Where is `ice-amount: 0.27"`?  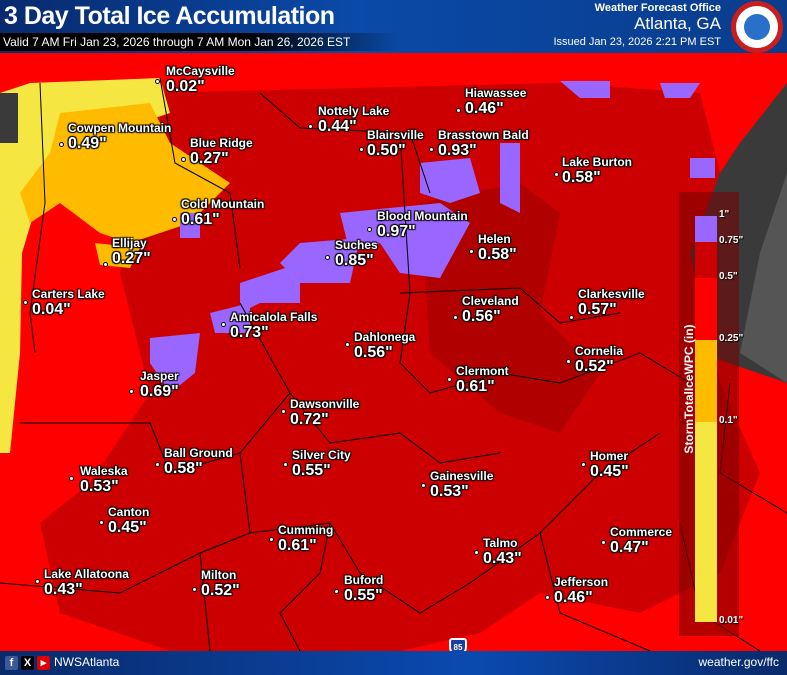
ice-amount: 0.27" is located at coordinates (209, 158).